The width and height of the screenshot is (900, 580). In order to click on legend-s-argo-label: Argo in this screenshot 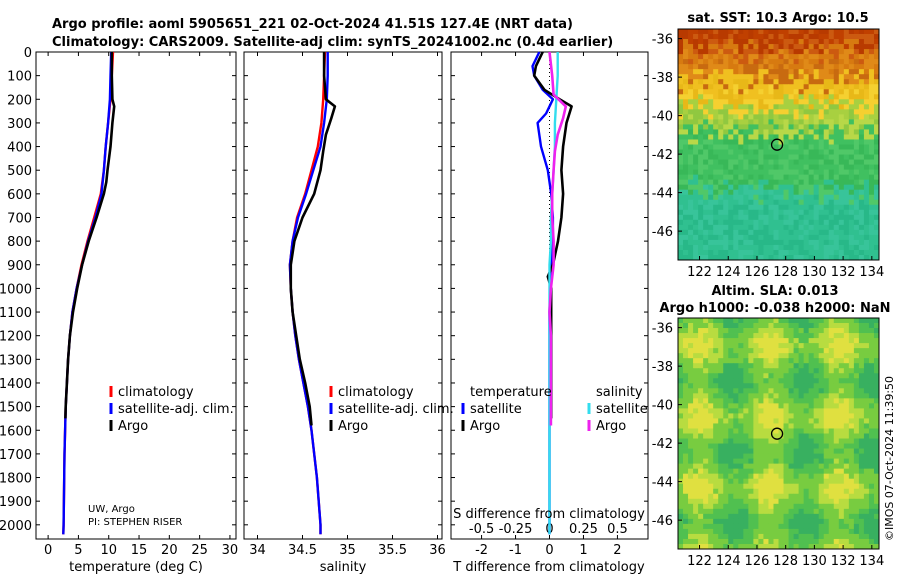, I will do `click(611, 426)`.